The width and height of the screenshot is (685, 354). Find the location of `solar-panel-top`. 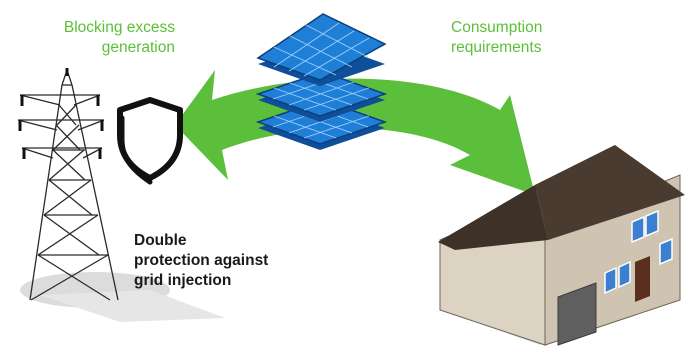

solar-panel-top is located at coordinates (321, 49).